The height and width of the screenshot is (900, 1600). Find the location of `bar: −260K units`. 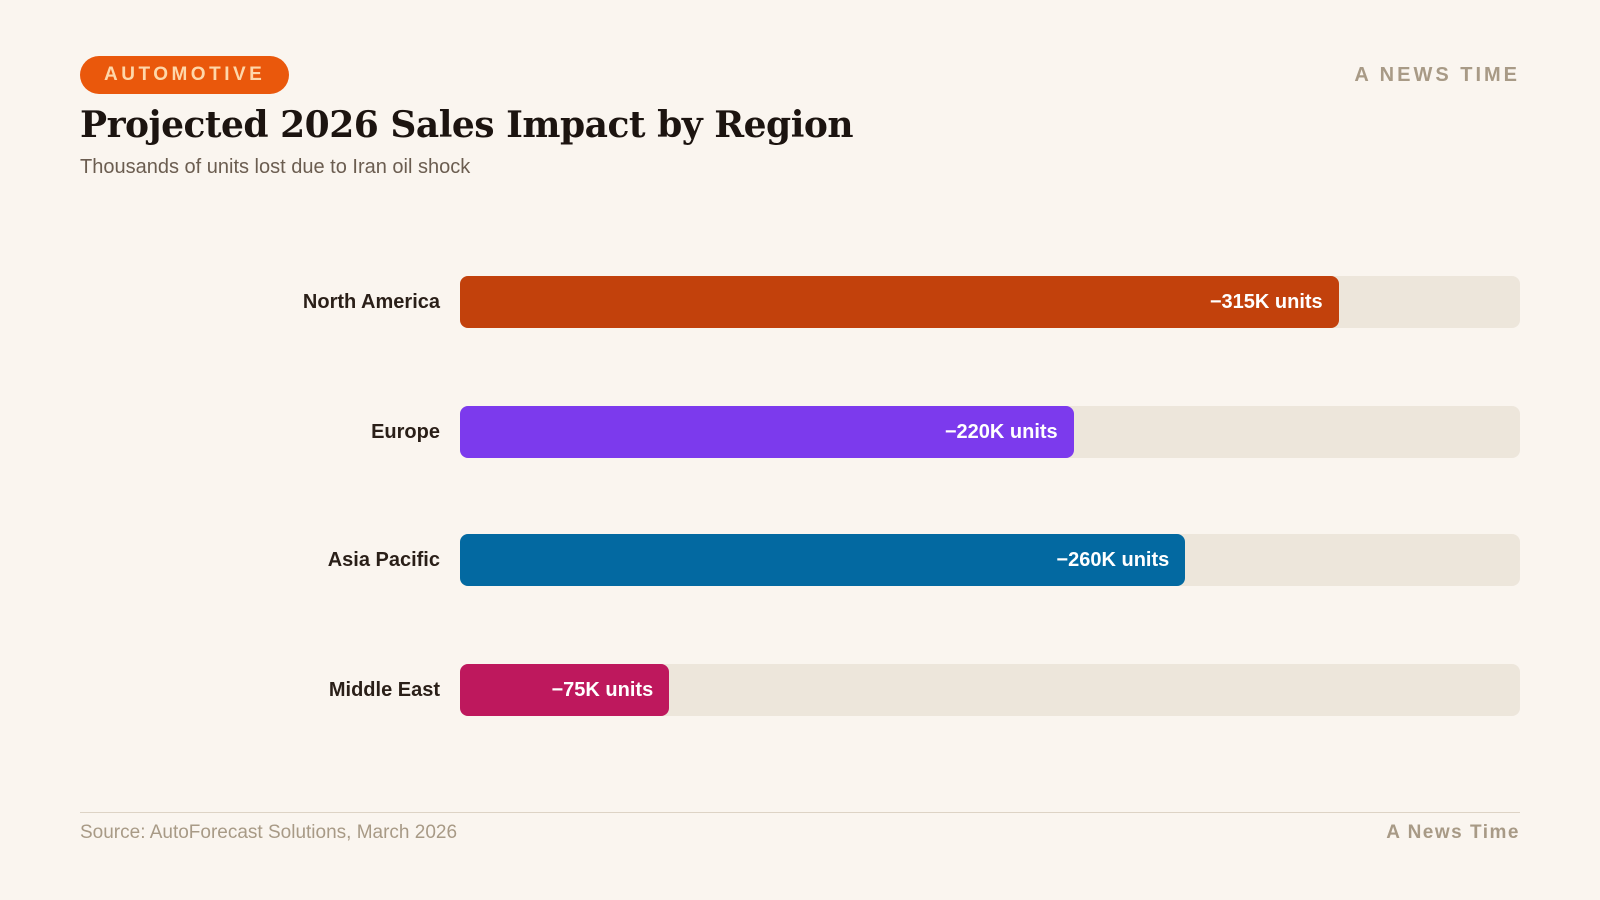

bar: −260K units is located at coordinates (823, 560).